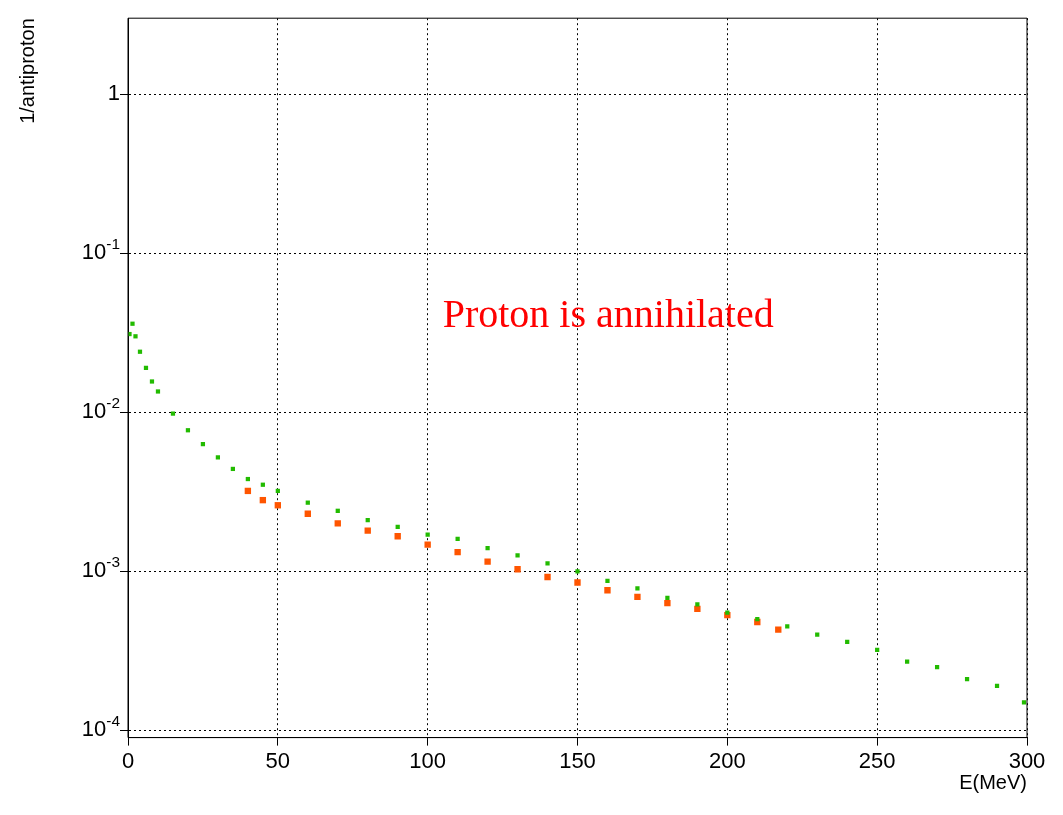 This screenshot has height=815, width=1063. What do you see at coordinates (428, 760) in the screenshot?
I see `x-tick-label: 100` at bounding box center [428, 760].